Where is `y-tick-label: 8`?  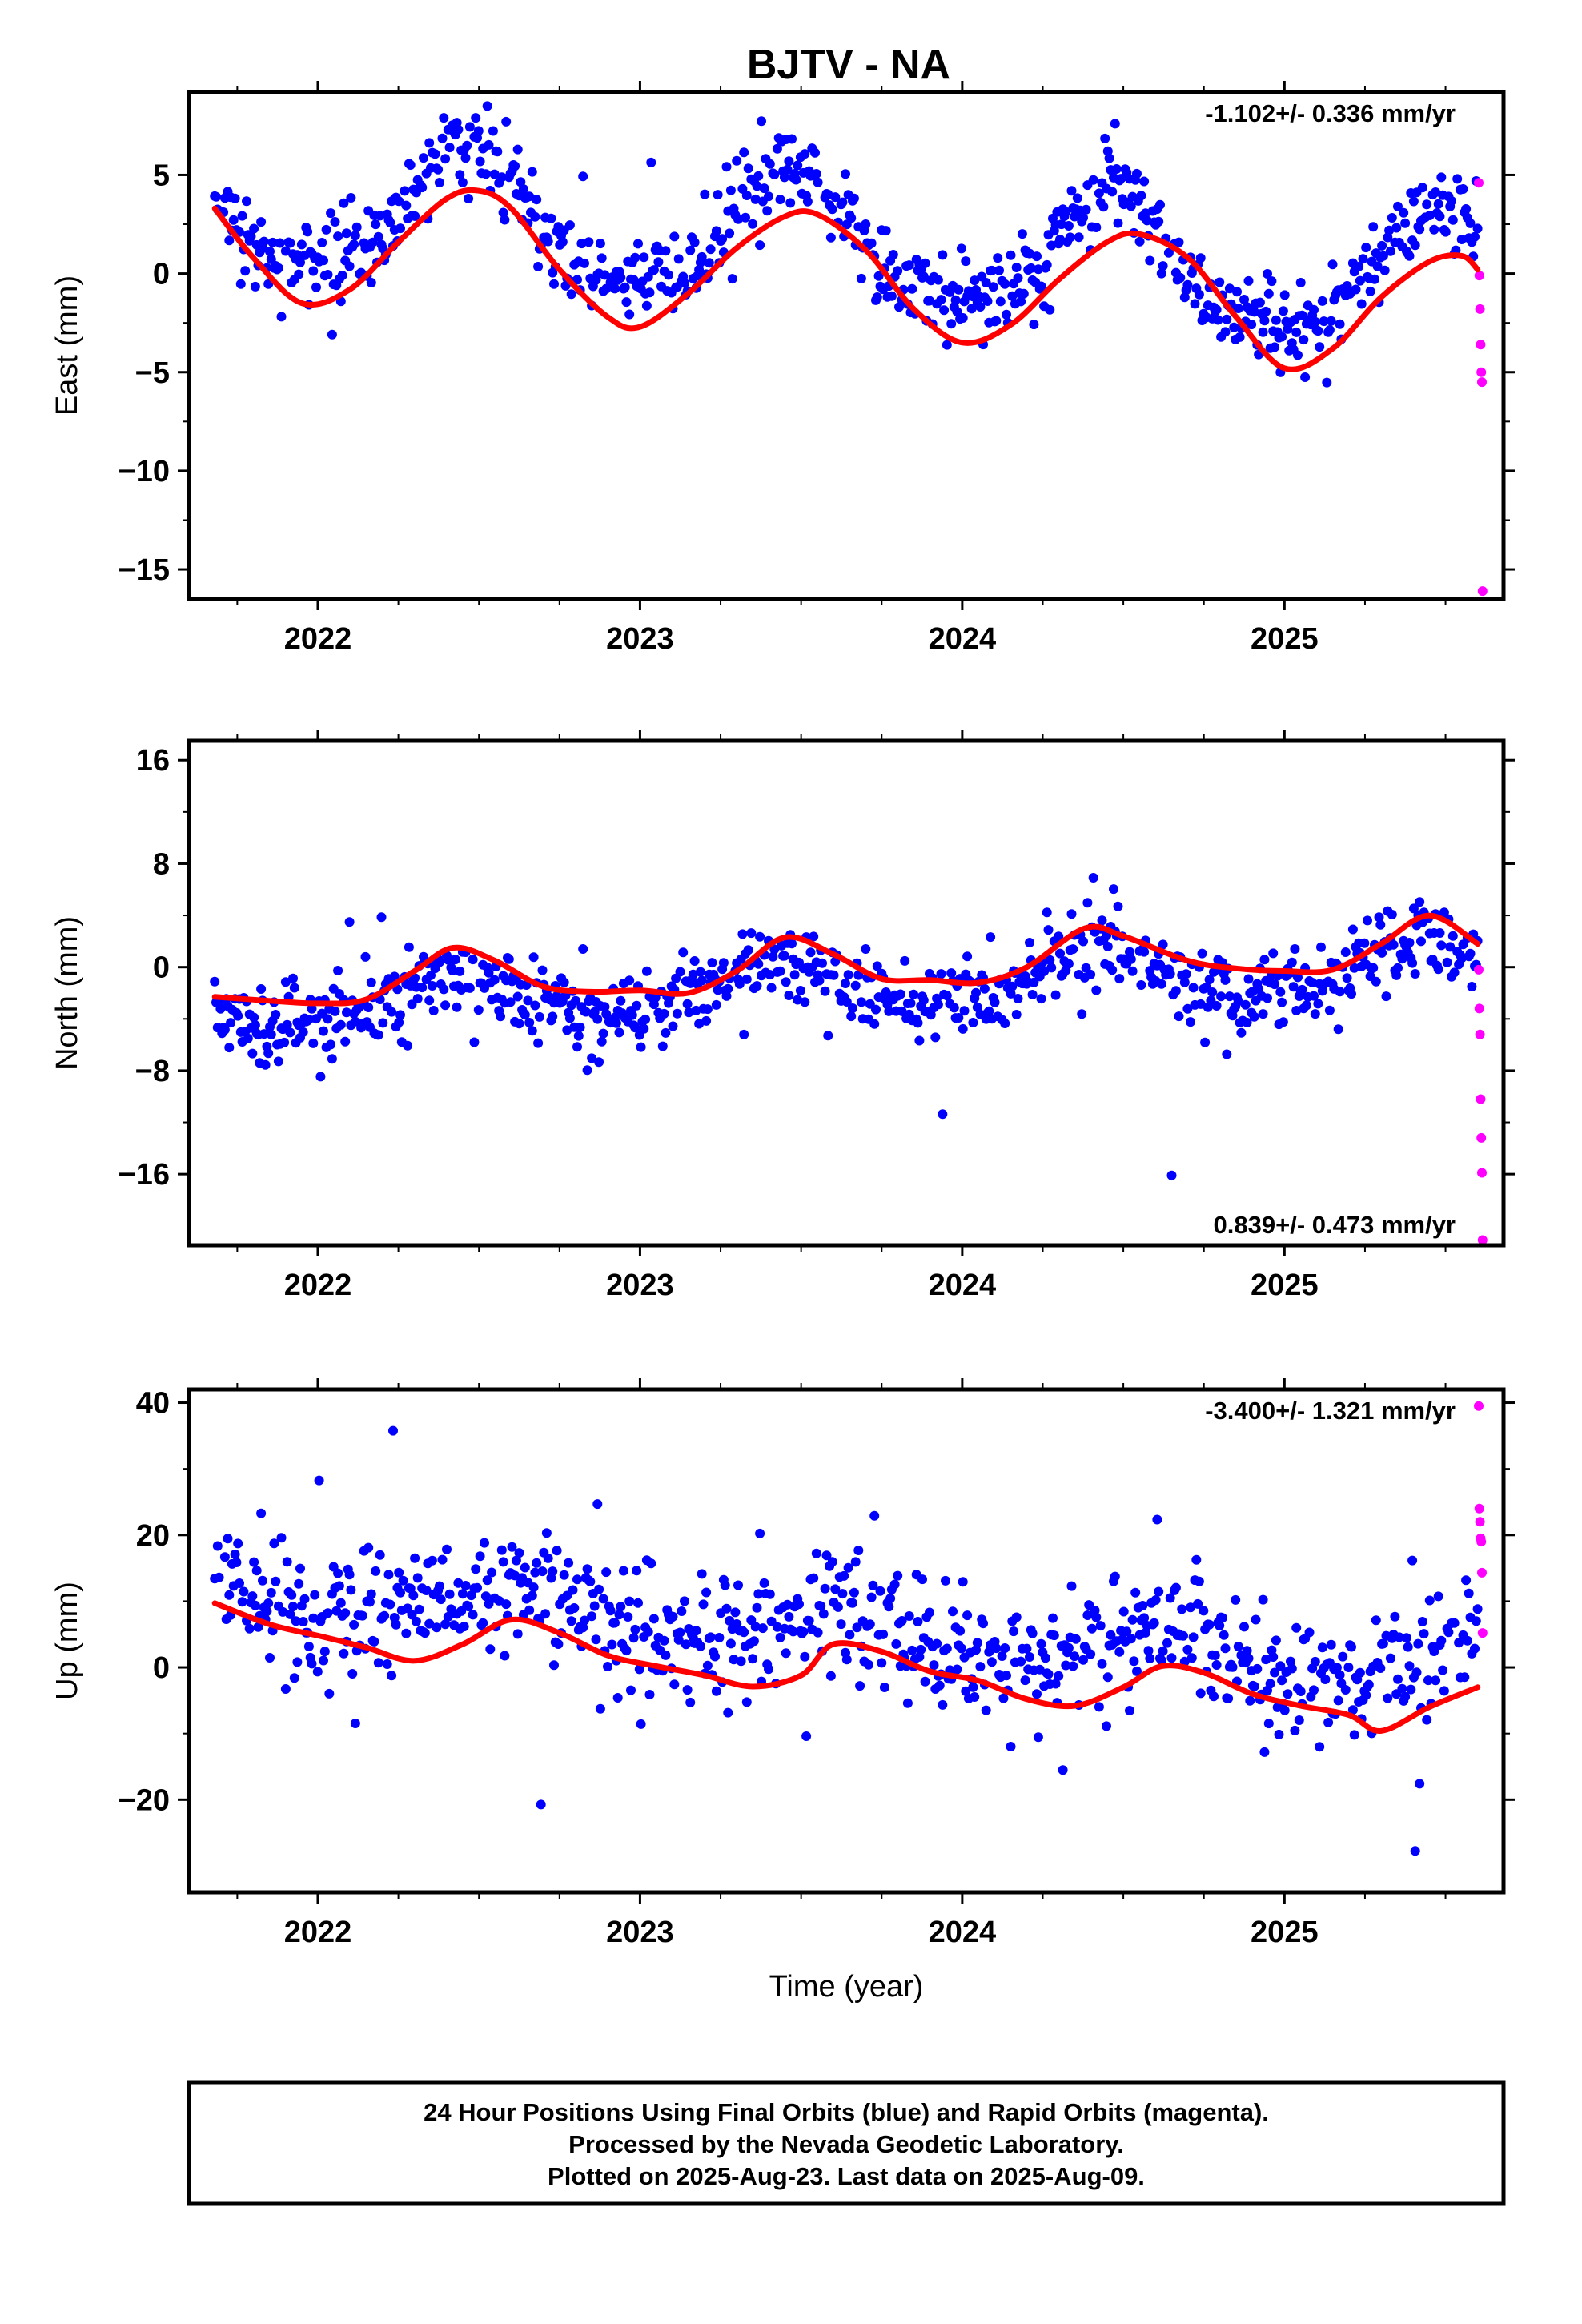
y-tick-label: 8 is located at coordinates (161, 864).